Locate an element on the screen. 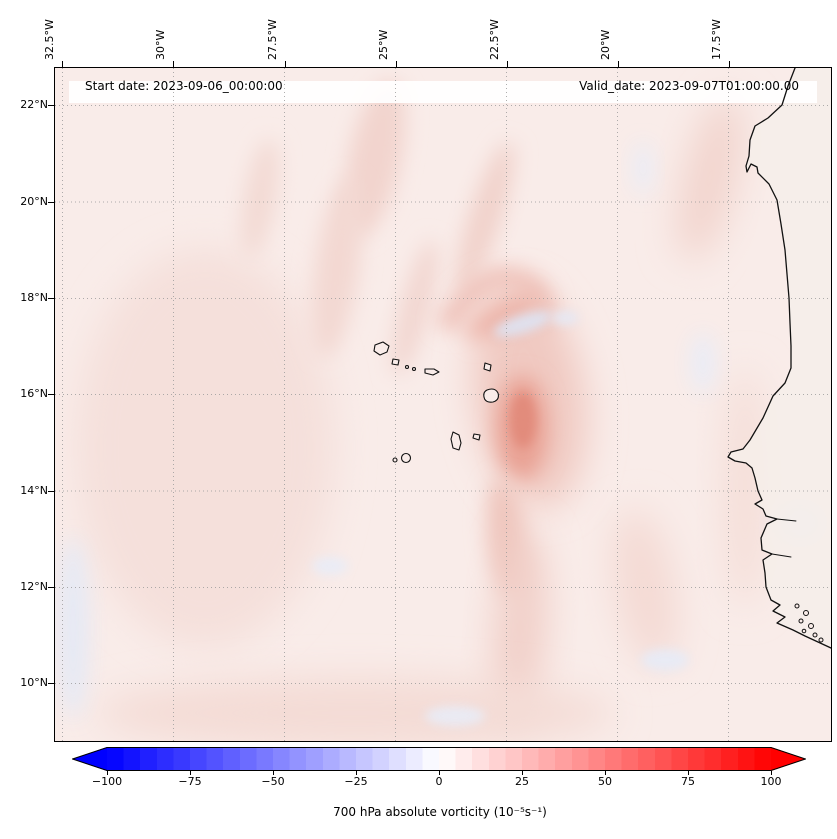  left-tick-label: 18°N is located at coordinates (34, 297).